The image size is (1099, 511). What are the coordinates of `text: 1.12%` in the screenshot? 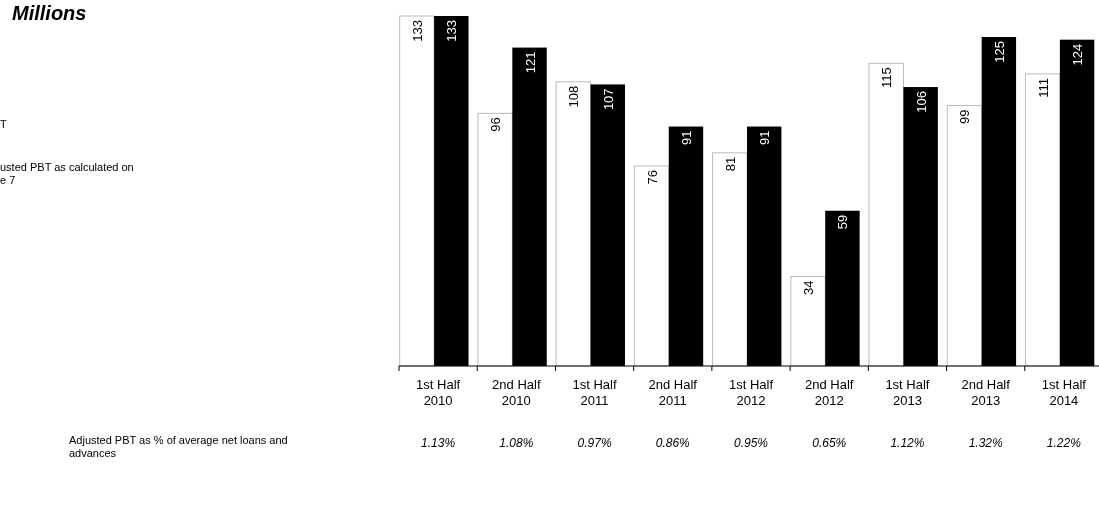 It's located at (907, 443).